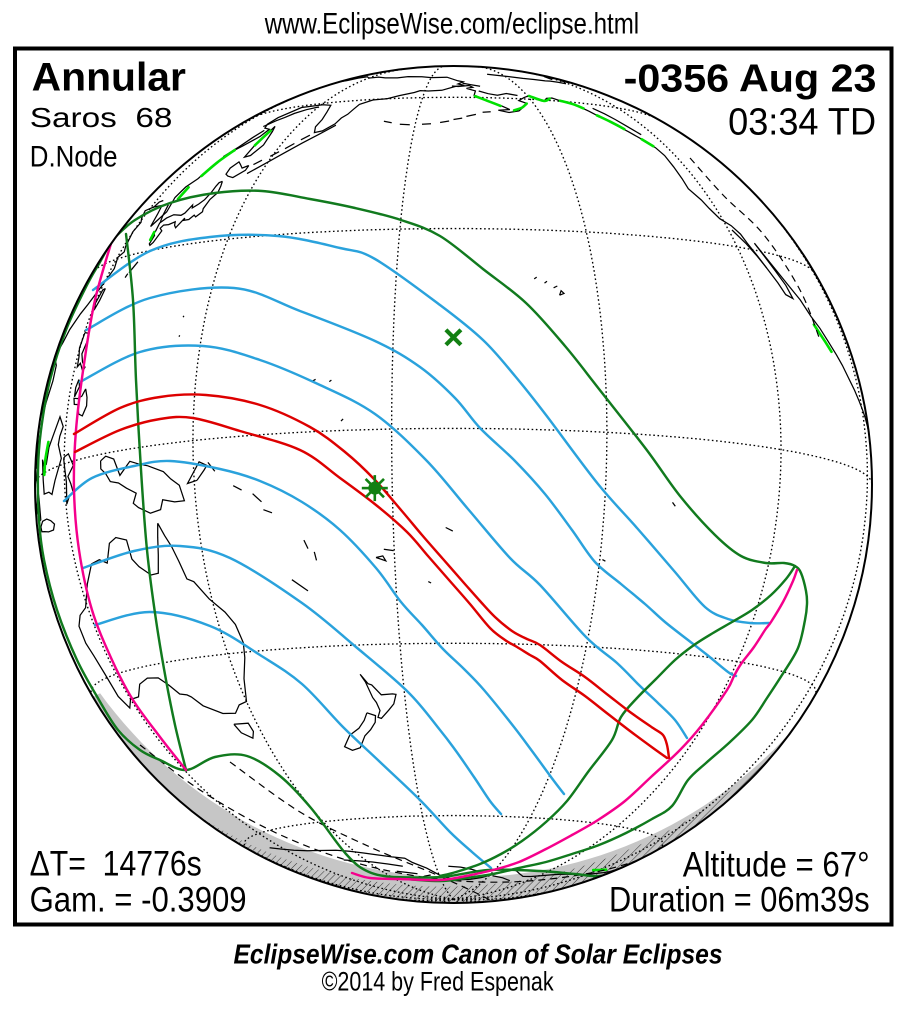  I want to click on svg-text: Gam. = -0.3909, so click(138, 899).